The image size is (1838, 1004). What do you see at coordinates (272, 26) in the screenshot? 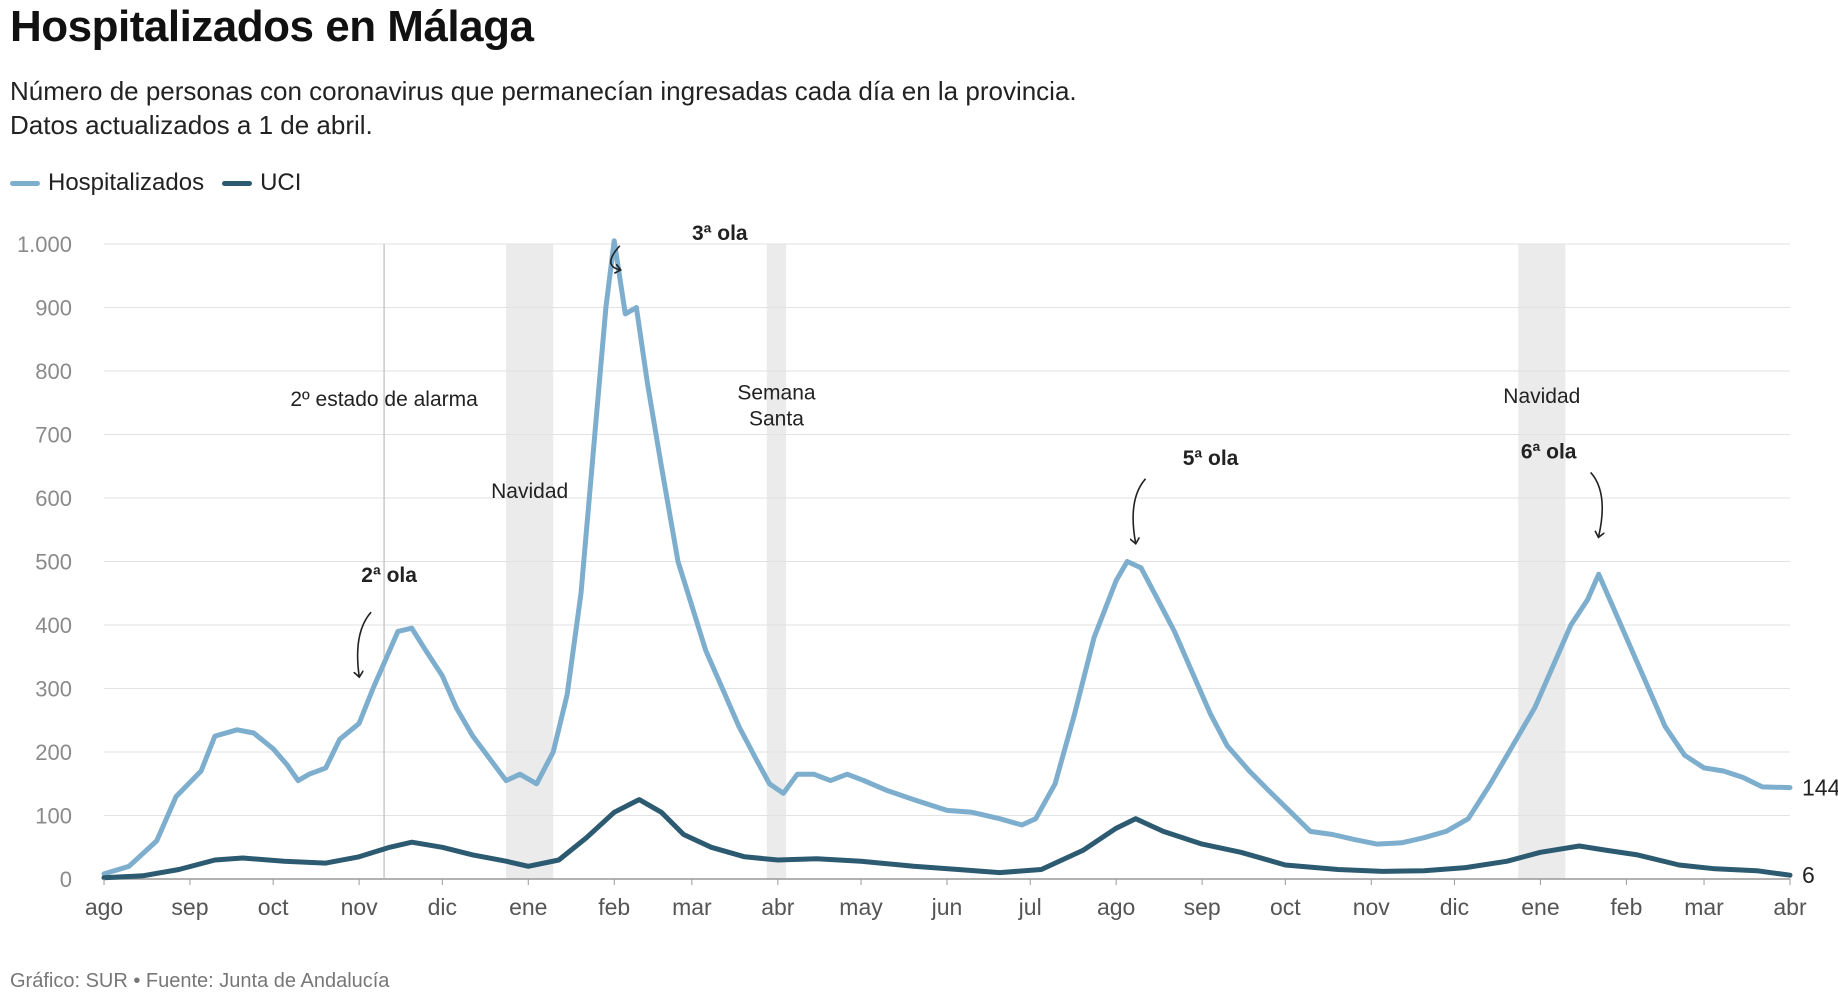
I see `chart-title: Hospitalizados en Málaga` at bounding box center [272, 26].